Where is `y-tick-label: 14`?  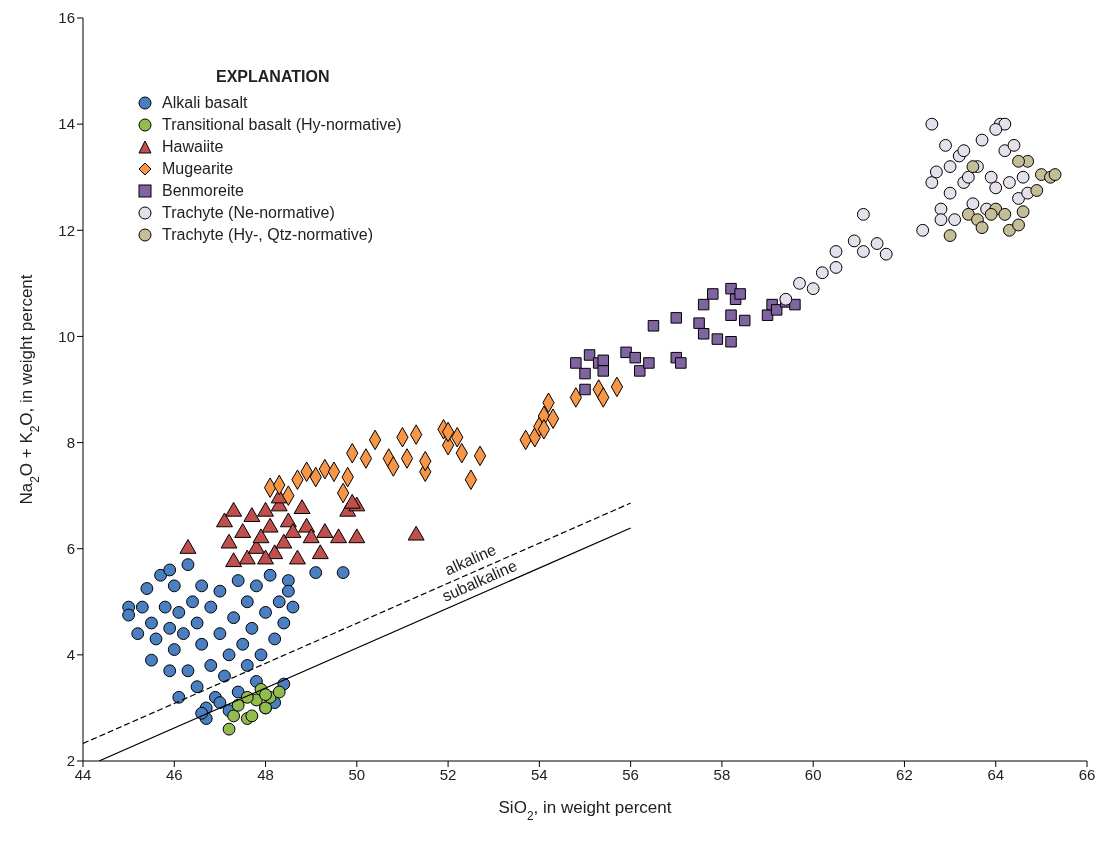 y-tick-label: 14 is located at coordinates (66, 124).